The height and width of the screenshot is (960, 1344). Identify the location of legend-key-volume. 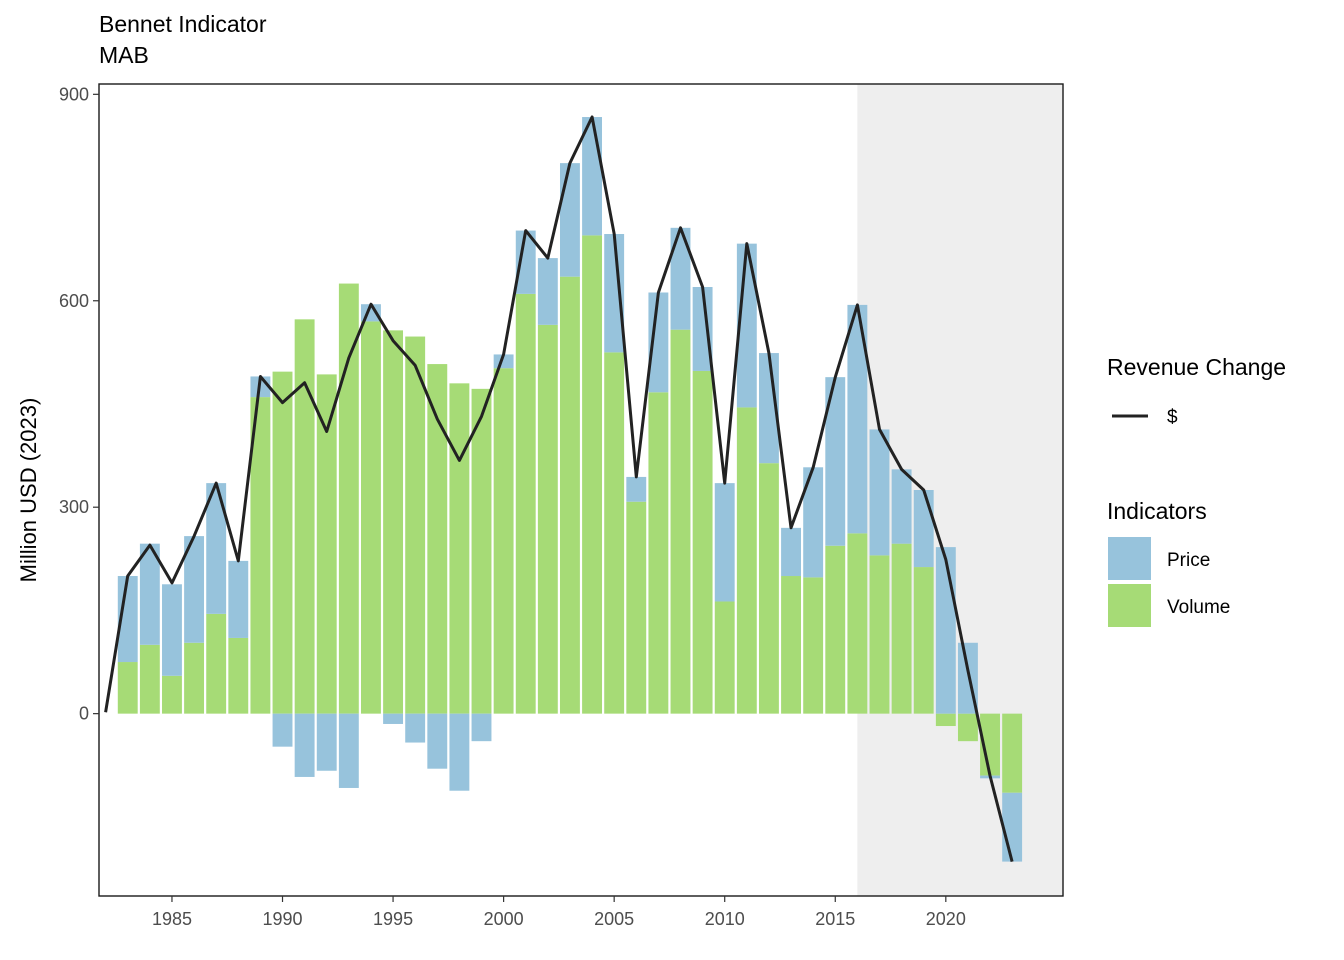
(1129, 605).